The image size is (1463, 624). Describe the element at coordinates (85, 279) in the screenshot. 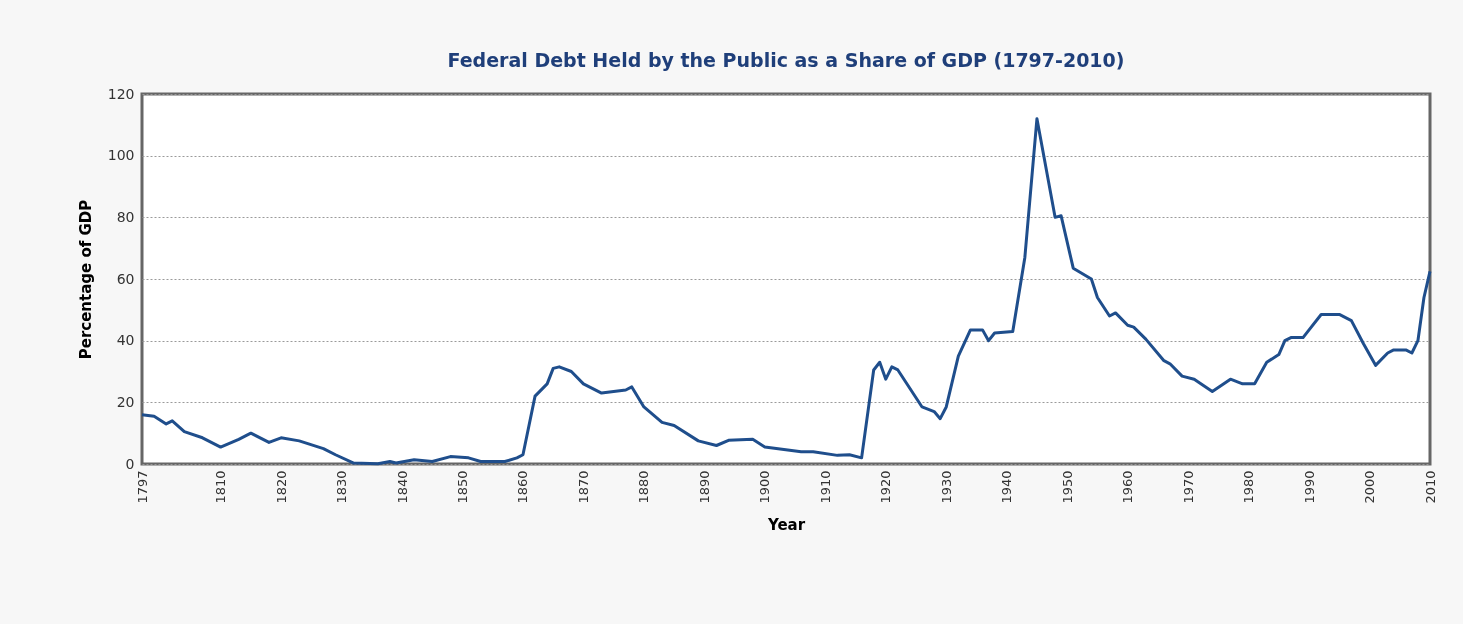

I see `y-axis-title: Percentage of GDP` at that location.